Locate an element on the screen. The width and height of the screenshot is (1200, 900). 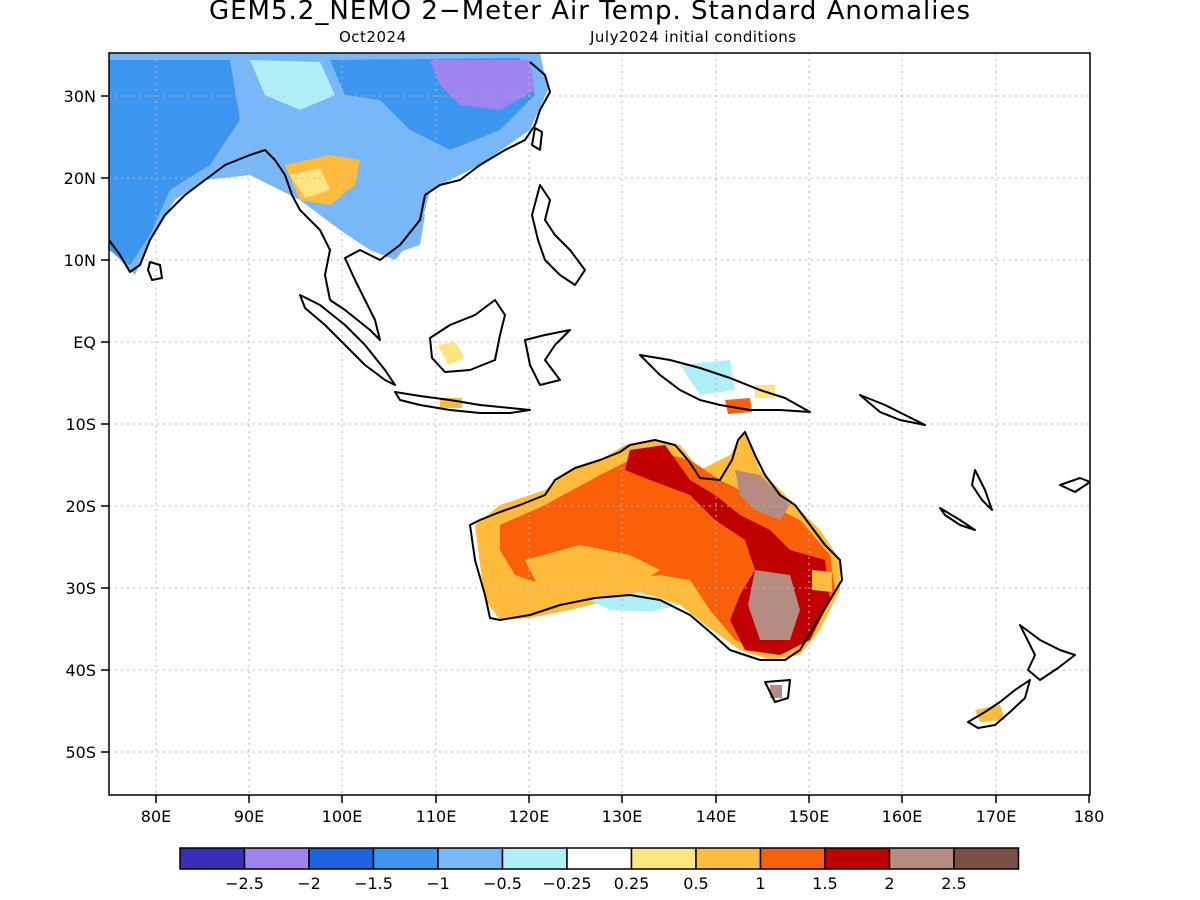
lat-label: 10N is located at coordinates (80, 260).